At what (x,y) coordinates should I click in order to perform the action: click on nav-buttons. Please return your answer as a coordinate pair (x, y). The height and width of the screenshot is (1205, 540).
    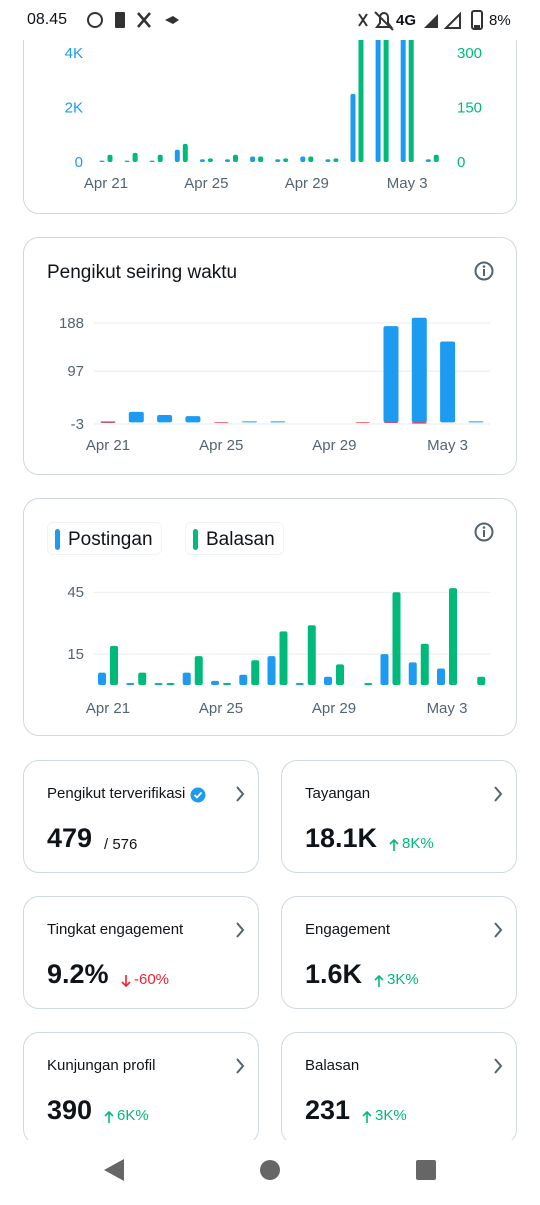
    Looking at the image, I should click on (270, 1170).